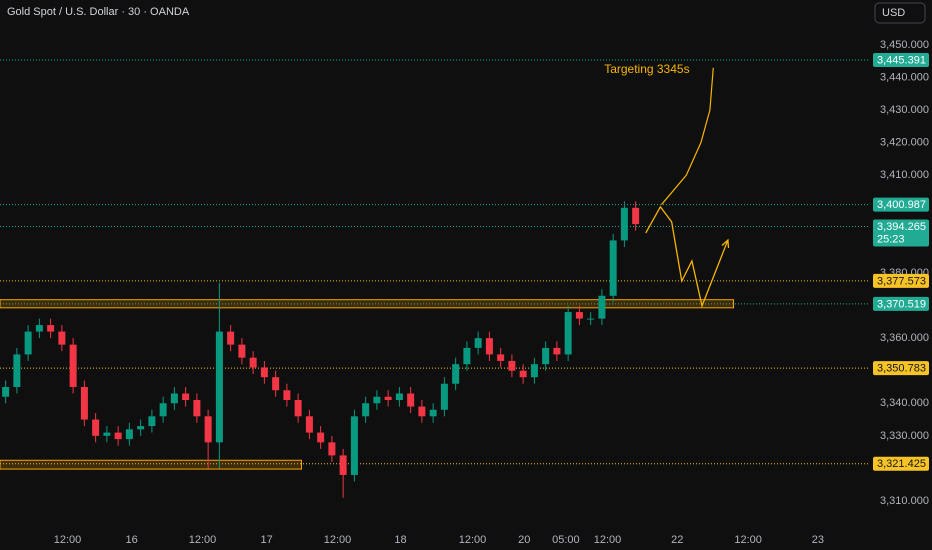 This screenshot has width=932, height=550. Describe the element at coordinates (267, 540) in the screenshot. I see `x-tick-label: 17` at that location.